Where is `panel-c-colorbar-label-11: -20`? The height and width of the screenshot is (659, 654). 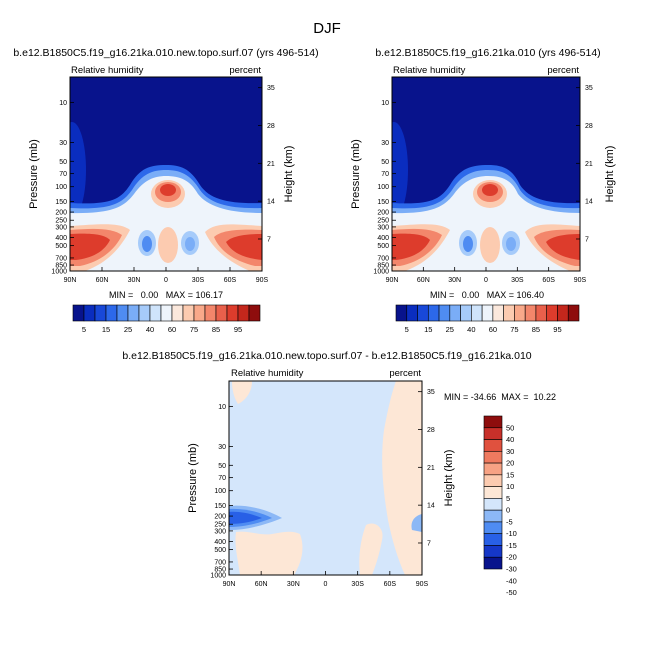
panel-c-colorbar-label-11: -20 is located at coordinates (511, 557).